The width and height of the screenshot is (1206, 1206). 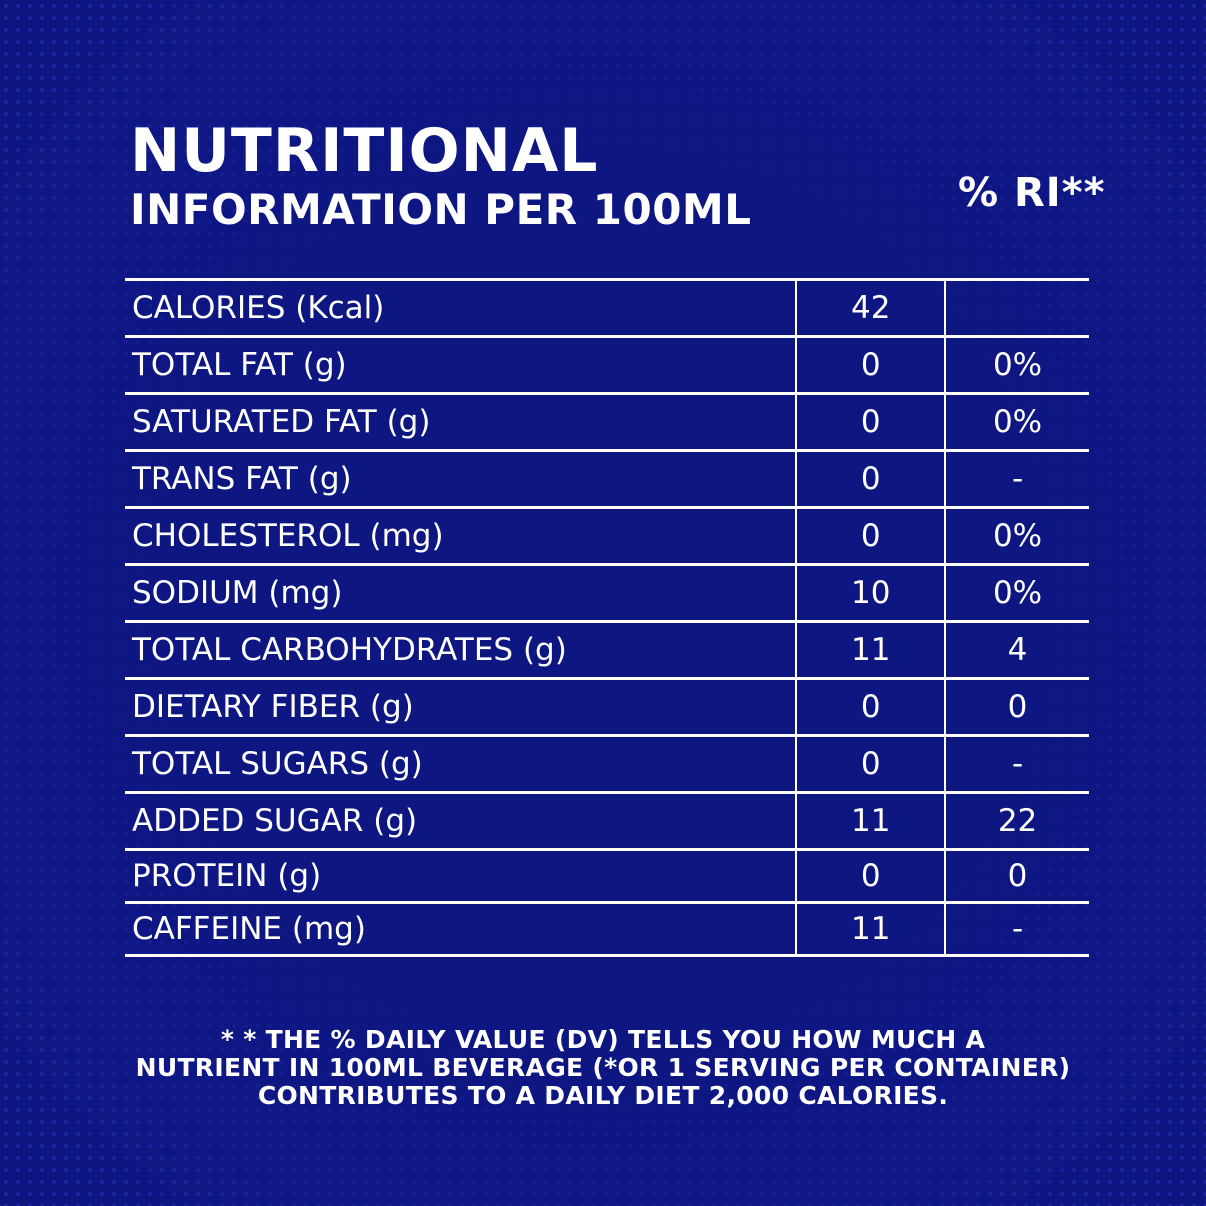 I want to click on nutrient-label: CALORIES (Kcal), so click(x=461, y=308).